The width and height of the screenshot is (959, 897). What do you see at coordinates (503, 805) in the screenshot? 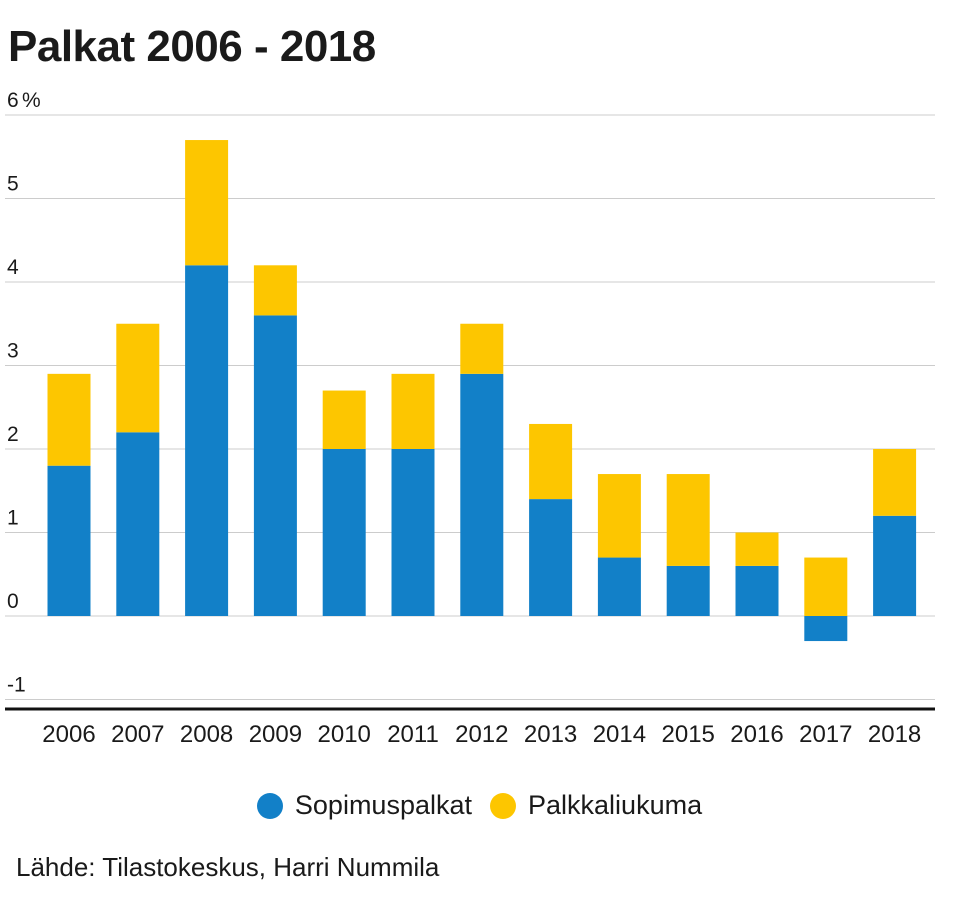
I see `legend-swatch-yellow` at bounding box center [503, 805].